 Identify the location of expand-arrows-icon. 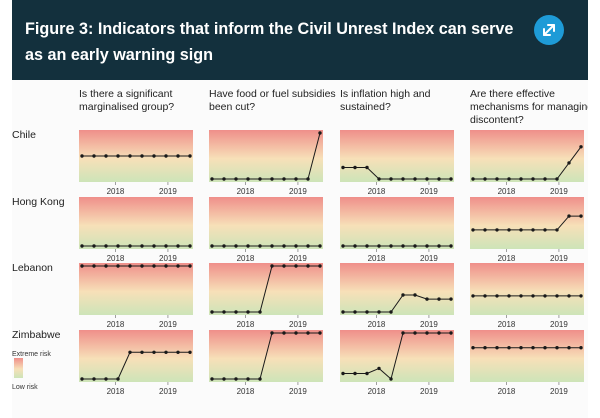
(549, 30).